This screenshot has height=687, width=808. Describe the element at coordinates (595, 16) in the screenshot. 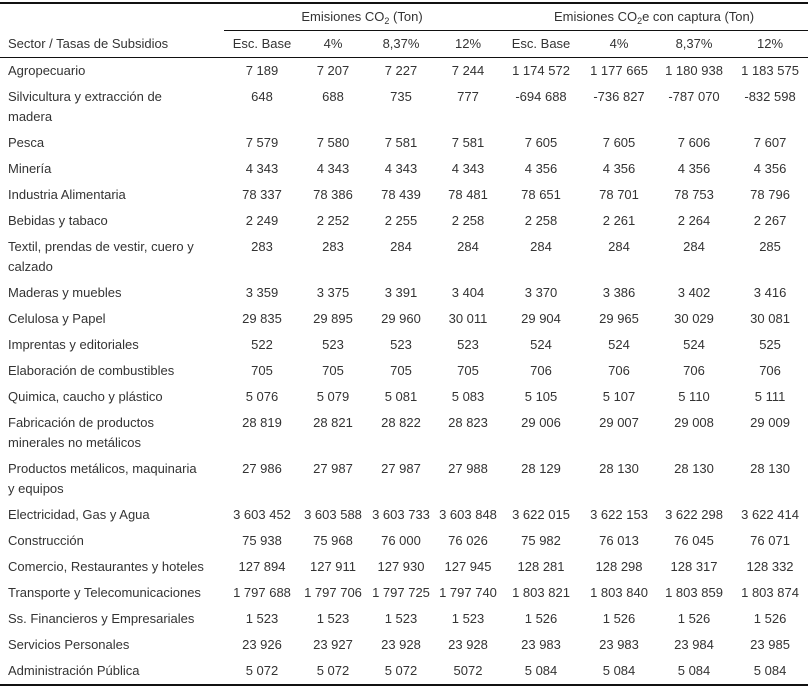

I see `group-header-co2e-prefix: Emisiones CO` at that location.